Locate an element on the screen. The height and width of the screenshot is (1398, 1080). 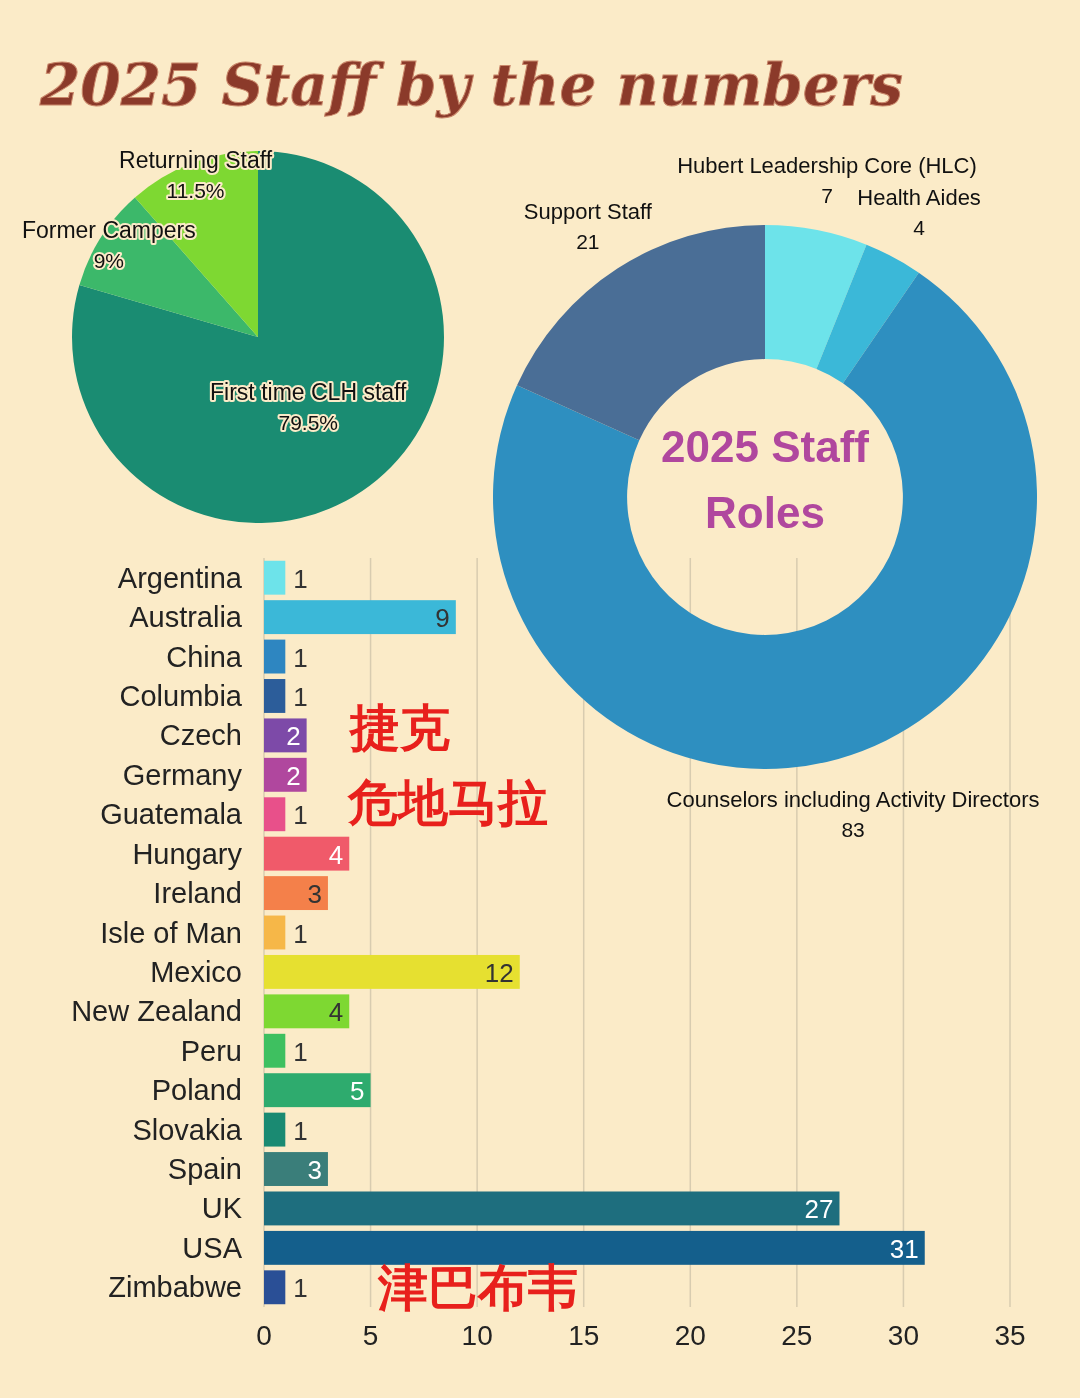
y-tick-label: Germany is located at coordinates (182, 774).